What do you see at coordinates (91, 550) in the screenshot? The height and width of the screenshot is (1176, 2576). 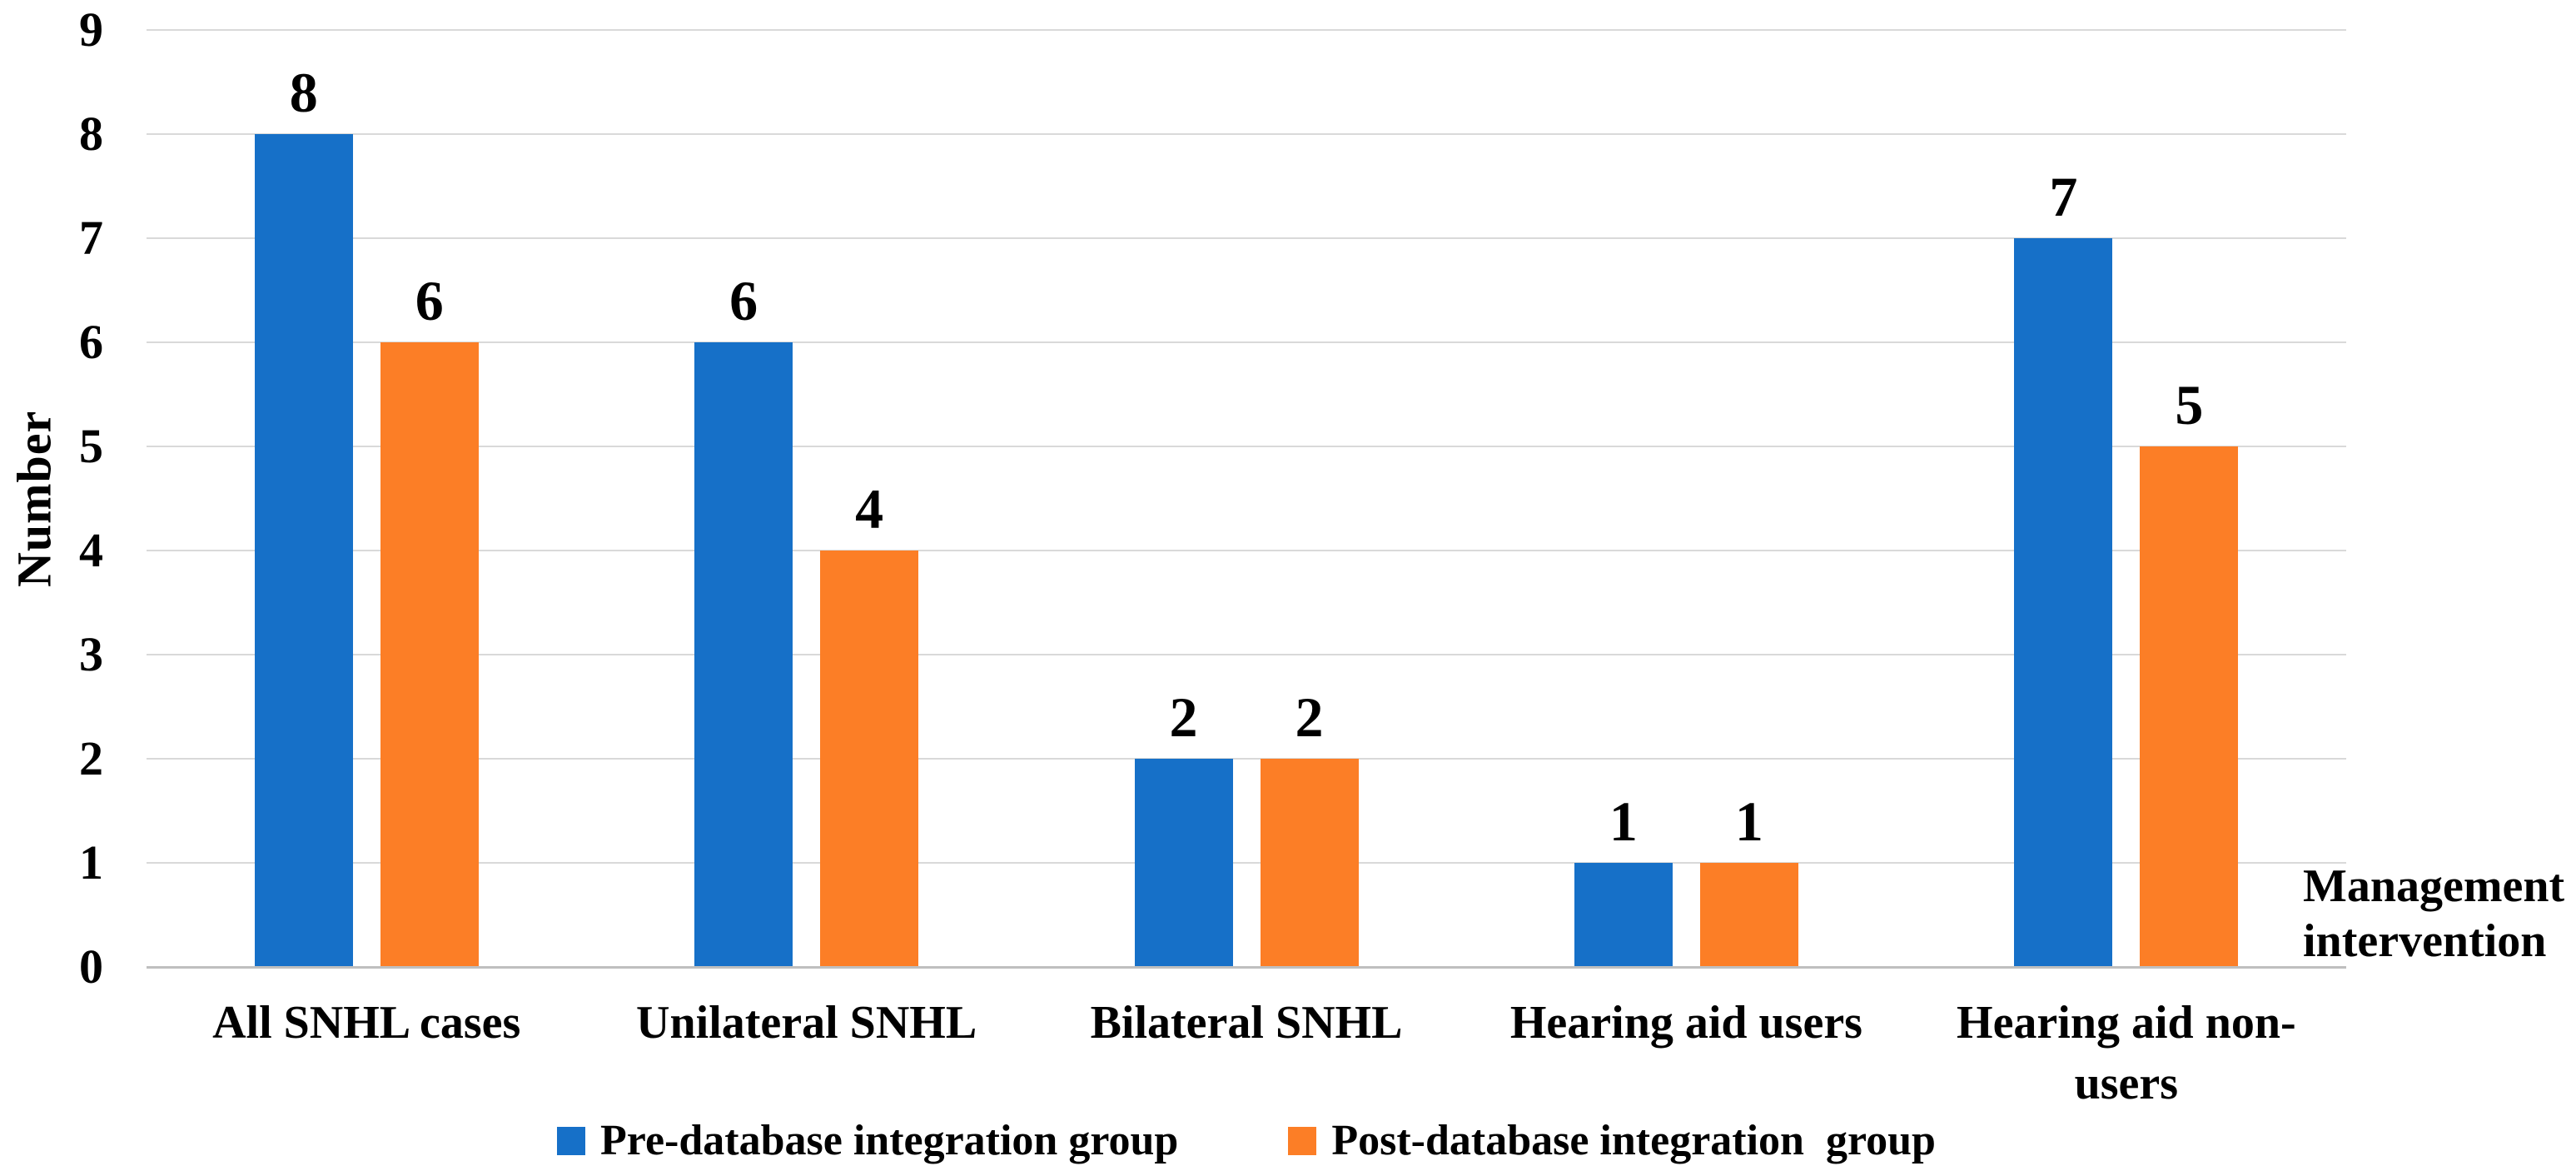 I see `y-tick-label: 4` at bounding box center [91, 550].